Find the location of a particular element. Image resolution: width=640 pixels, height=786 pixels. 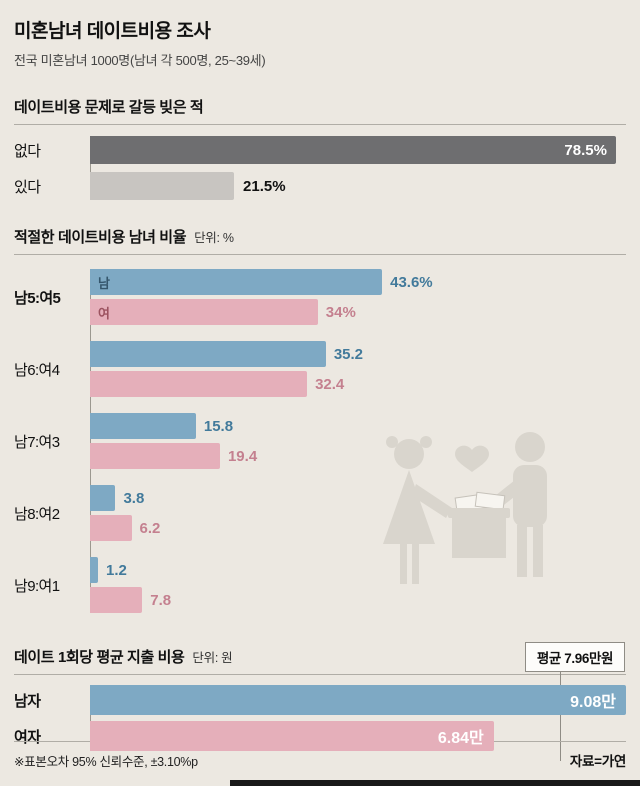

source-credit: 자료=가연 is located at coordinates (597, 761).